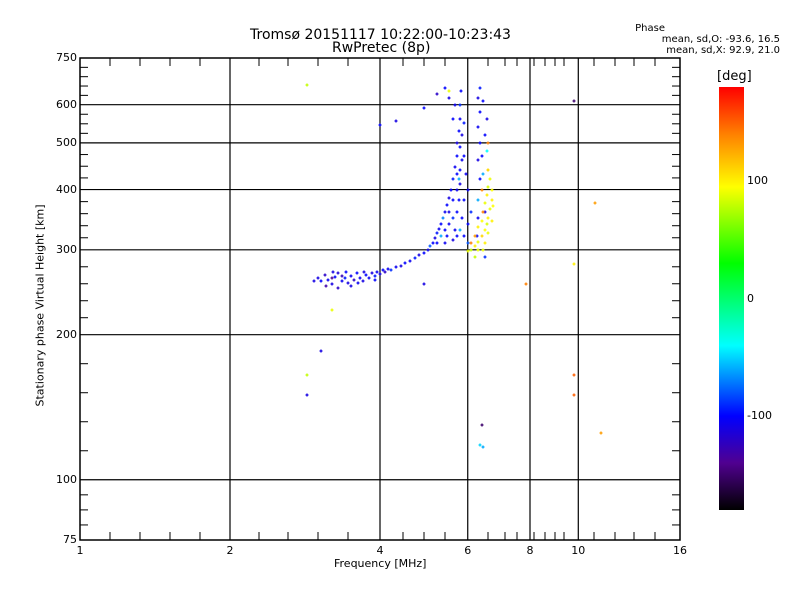  What do you see at coordinates (230, 550) in the screenshot?
I see `x-tick-label: 2` at bounding box center [230, 550].